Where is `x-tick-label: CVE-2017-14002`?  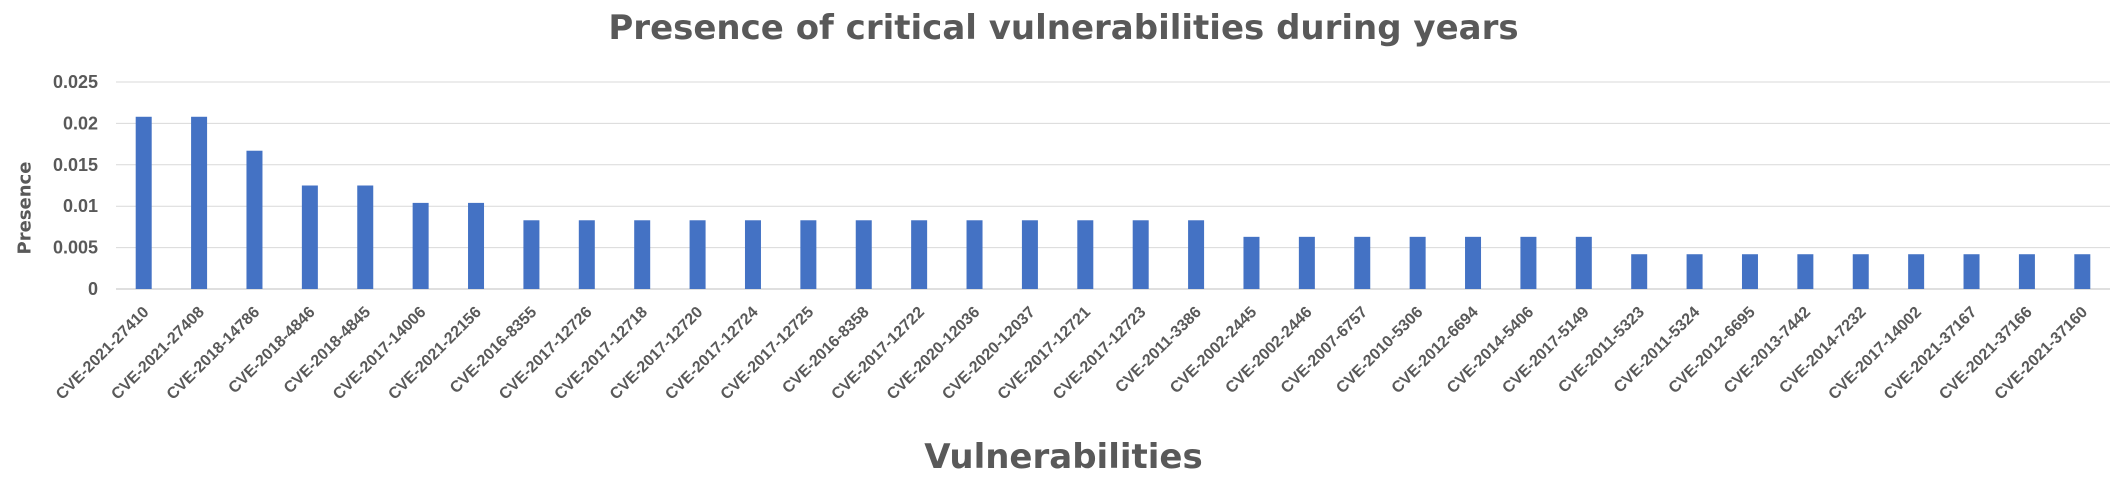
x-tick-label: CVE-2017-14002 is located at coordinates (1876, 354).